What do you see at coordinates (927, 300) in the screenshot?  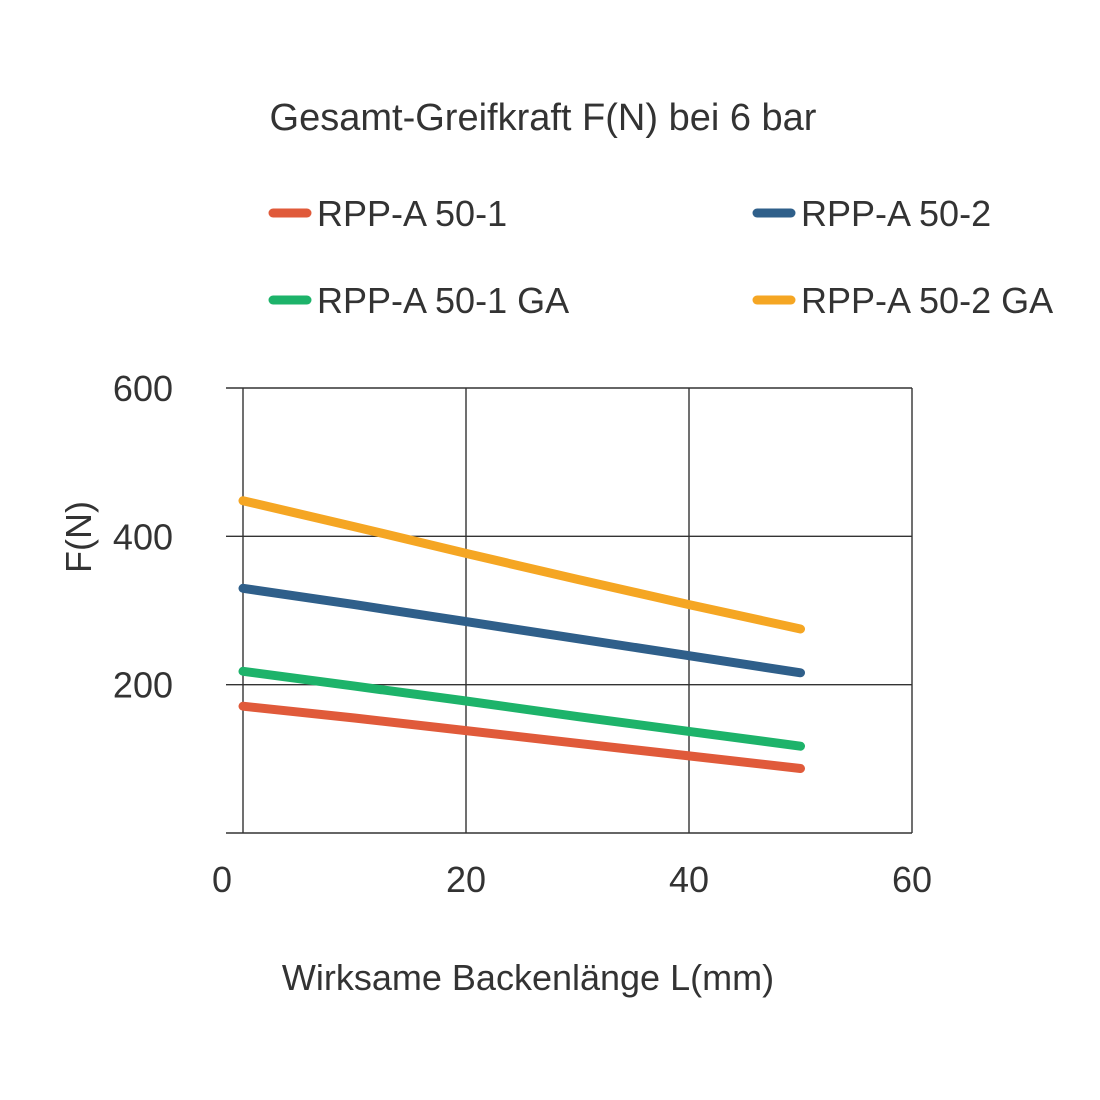 I see `legend-label: RPP-A 50-2 GA` at bounding box center [927, 300].